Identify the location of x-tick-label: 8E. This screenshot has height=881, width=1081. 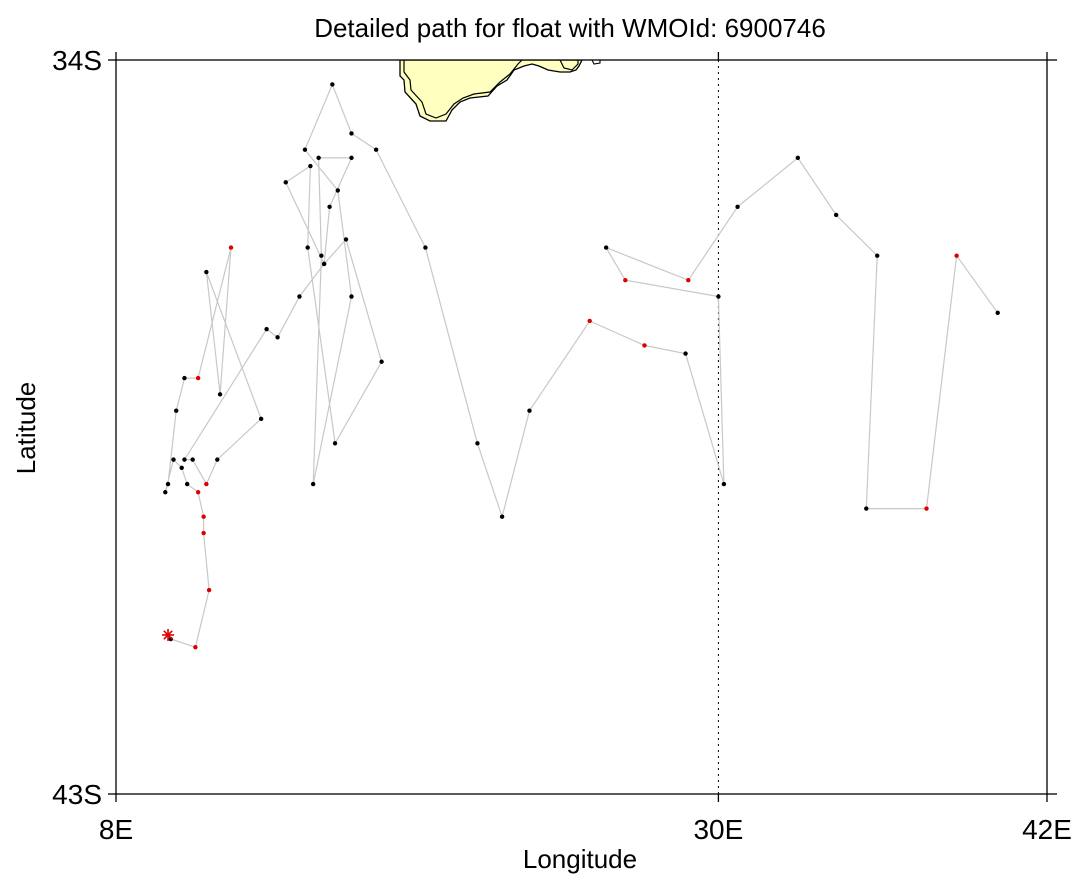
(116, 829).